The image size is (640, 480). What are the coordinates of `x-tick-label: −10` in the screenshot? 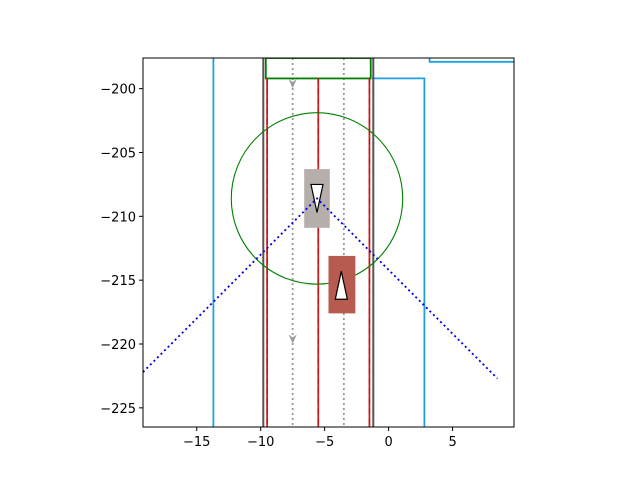 It's located at (260, 442).